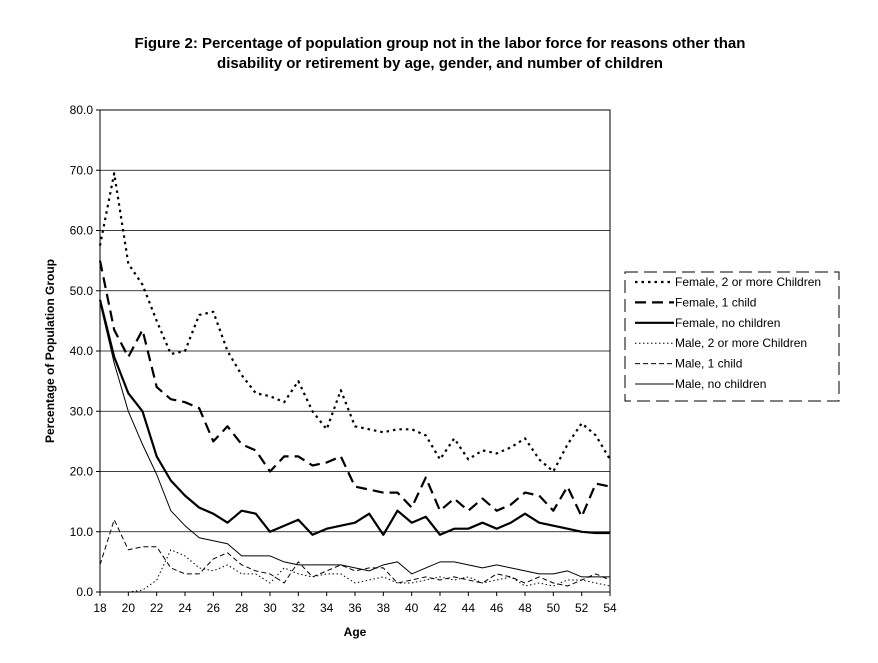  Describe the element at coordinates (82, 170) in the screenshot. I see `y-tick-label: 70.0` at that location.